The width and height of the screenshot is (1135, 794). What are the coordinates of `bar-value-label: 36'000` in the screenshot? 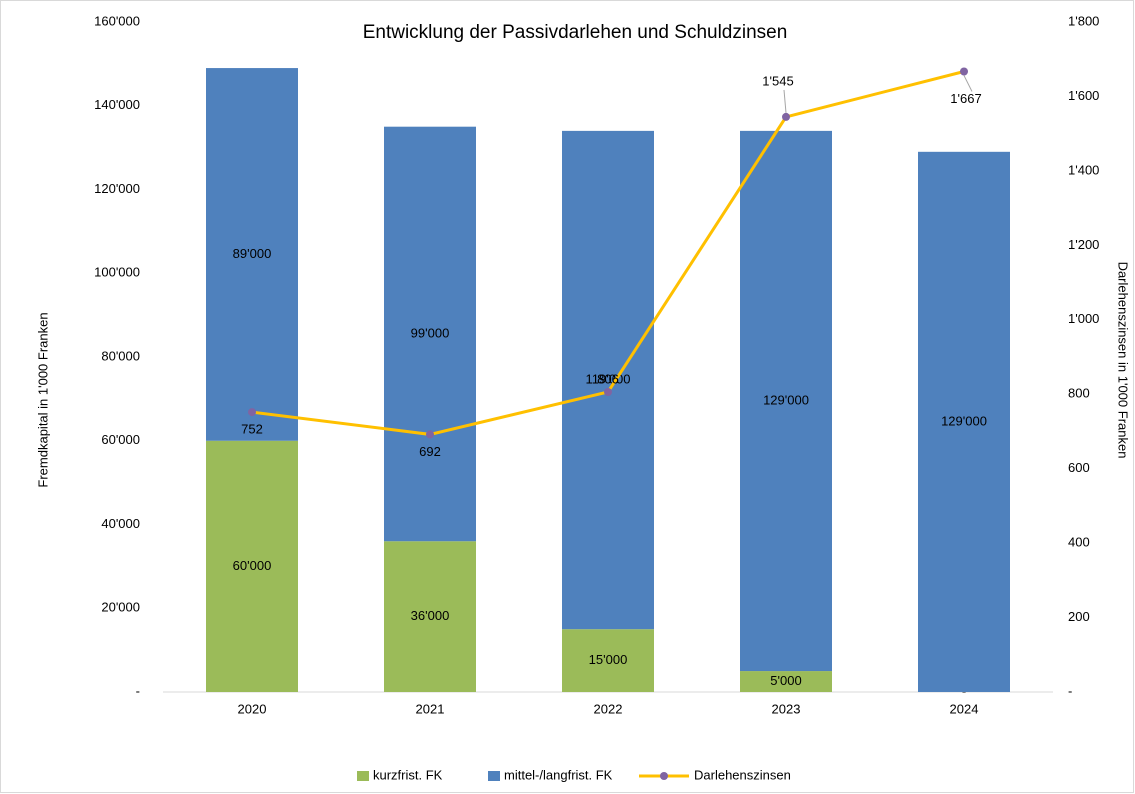 It's located at (430, 615).